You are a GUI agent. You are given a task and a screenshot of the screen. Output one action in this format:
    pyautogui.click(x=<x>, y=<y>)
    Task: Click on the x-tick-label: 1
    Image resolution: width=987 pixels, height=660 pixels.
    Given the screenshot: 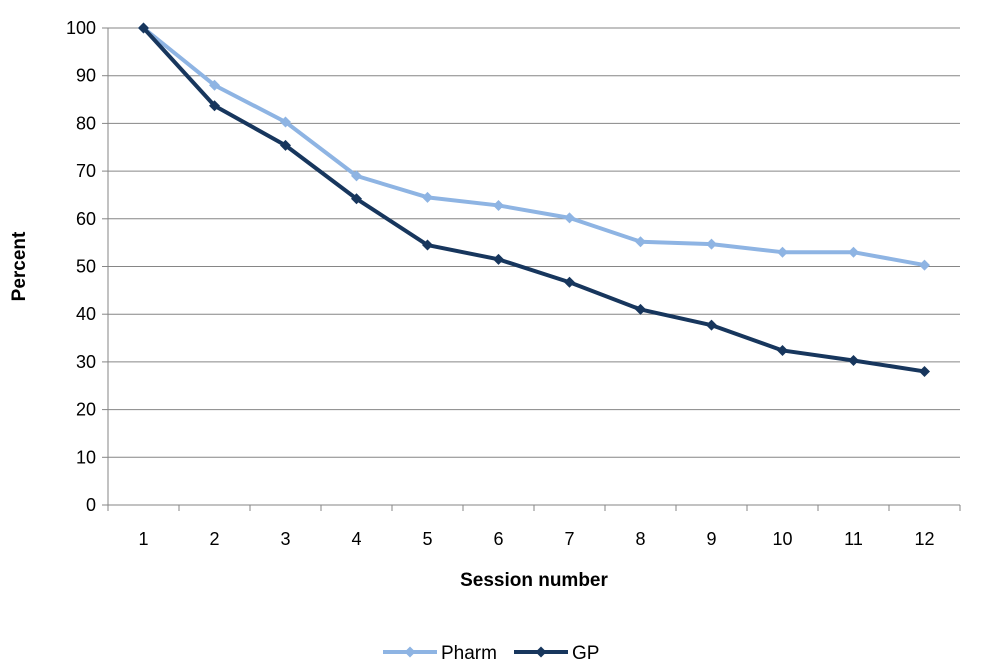 What is the action you would take?
    pyautogui.click(x=143, y=539)
    